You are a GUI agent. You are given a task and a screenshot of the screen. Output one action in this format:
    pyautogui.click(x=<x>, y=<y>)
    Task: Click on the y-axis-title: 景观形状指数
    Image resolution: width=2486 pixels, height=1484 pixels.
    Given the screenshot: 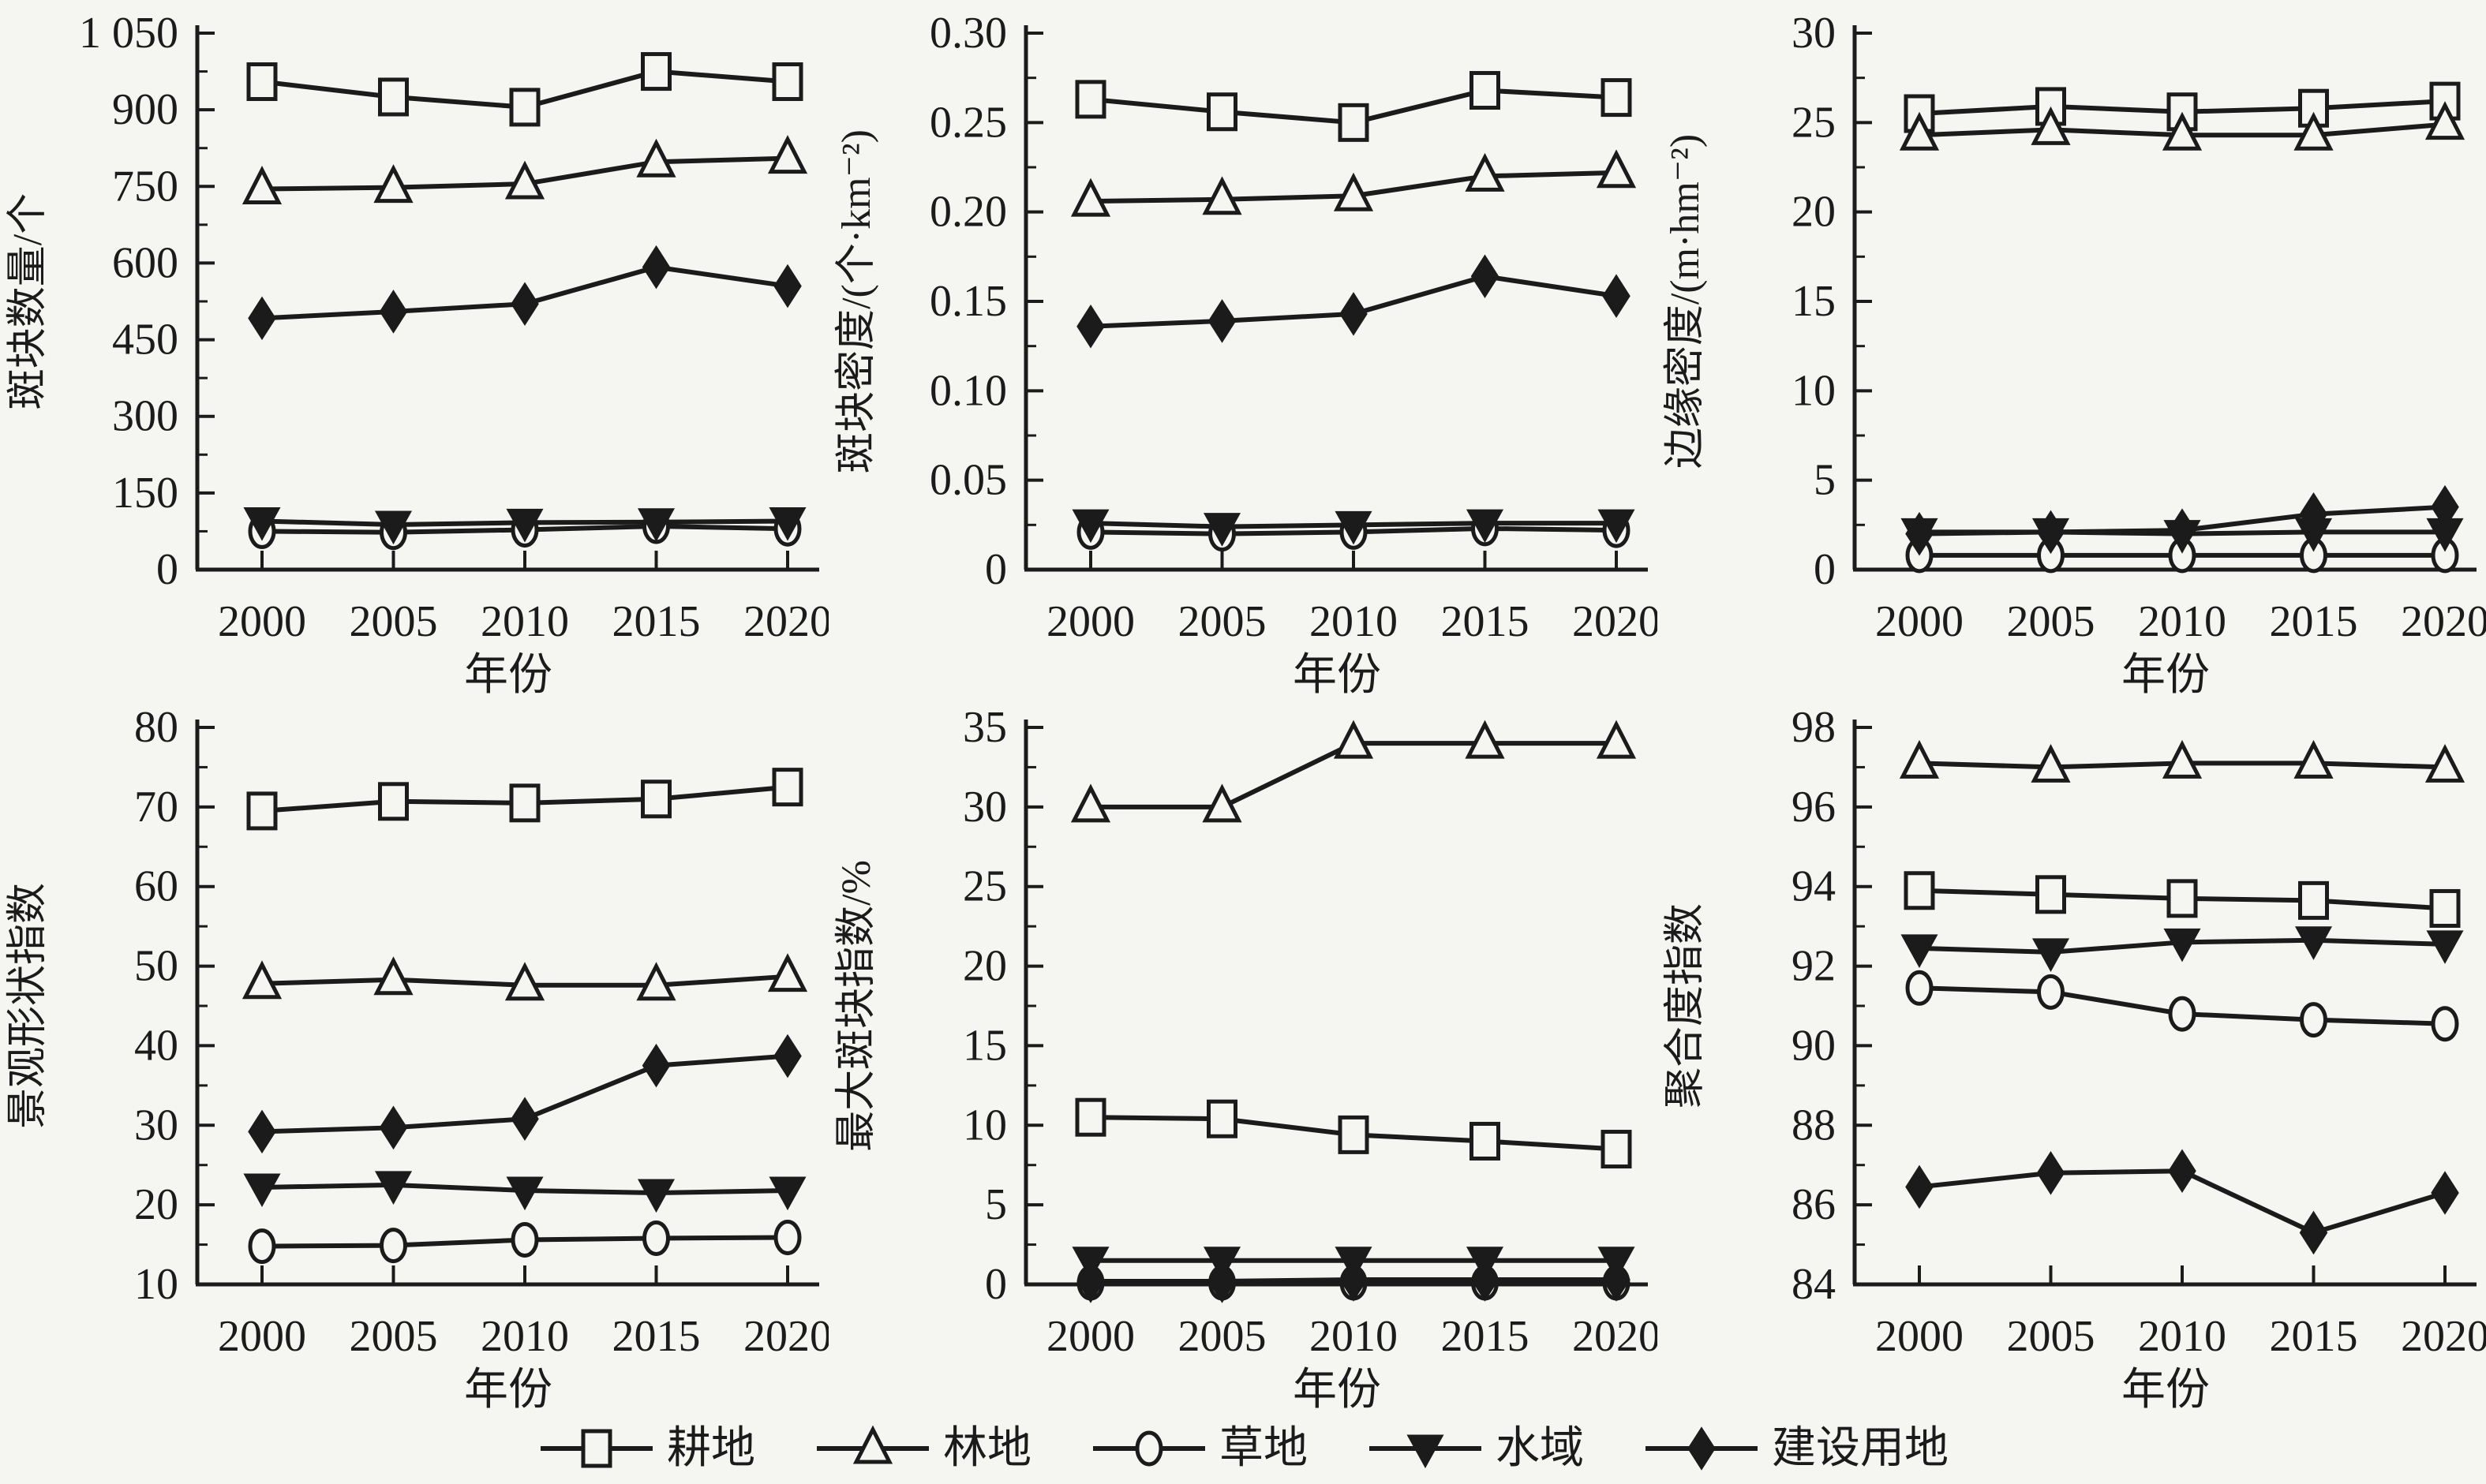 What is the action you would take?
    pyautogui.click(x=29, y=1006)
    